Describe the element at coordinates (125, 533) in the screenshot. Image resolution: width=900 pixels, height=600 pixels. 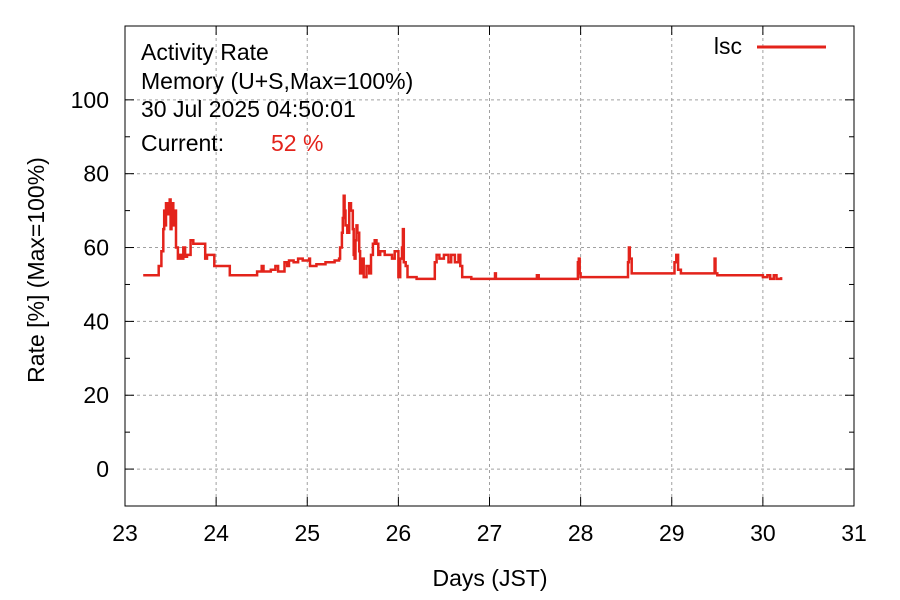
I see `x-tick-label: 23` at that location.